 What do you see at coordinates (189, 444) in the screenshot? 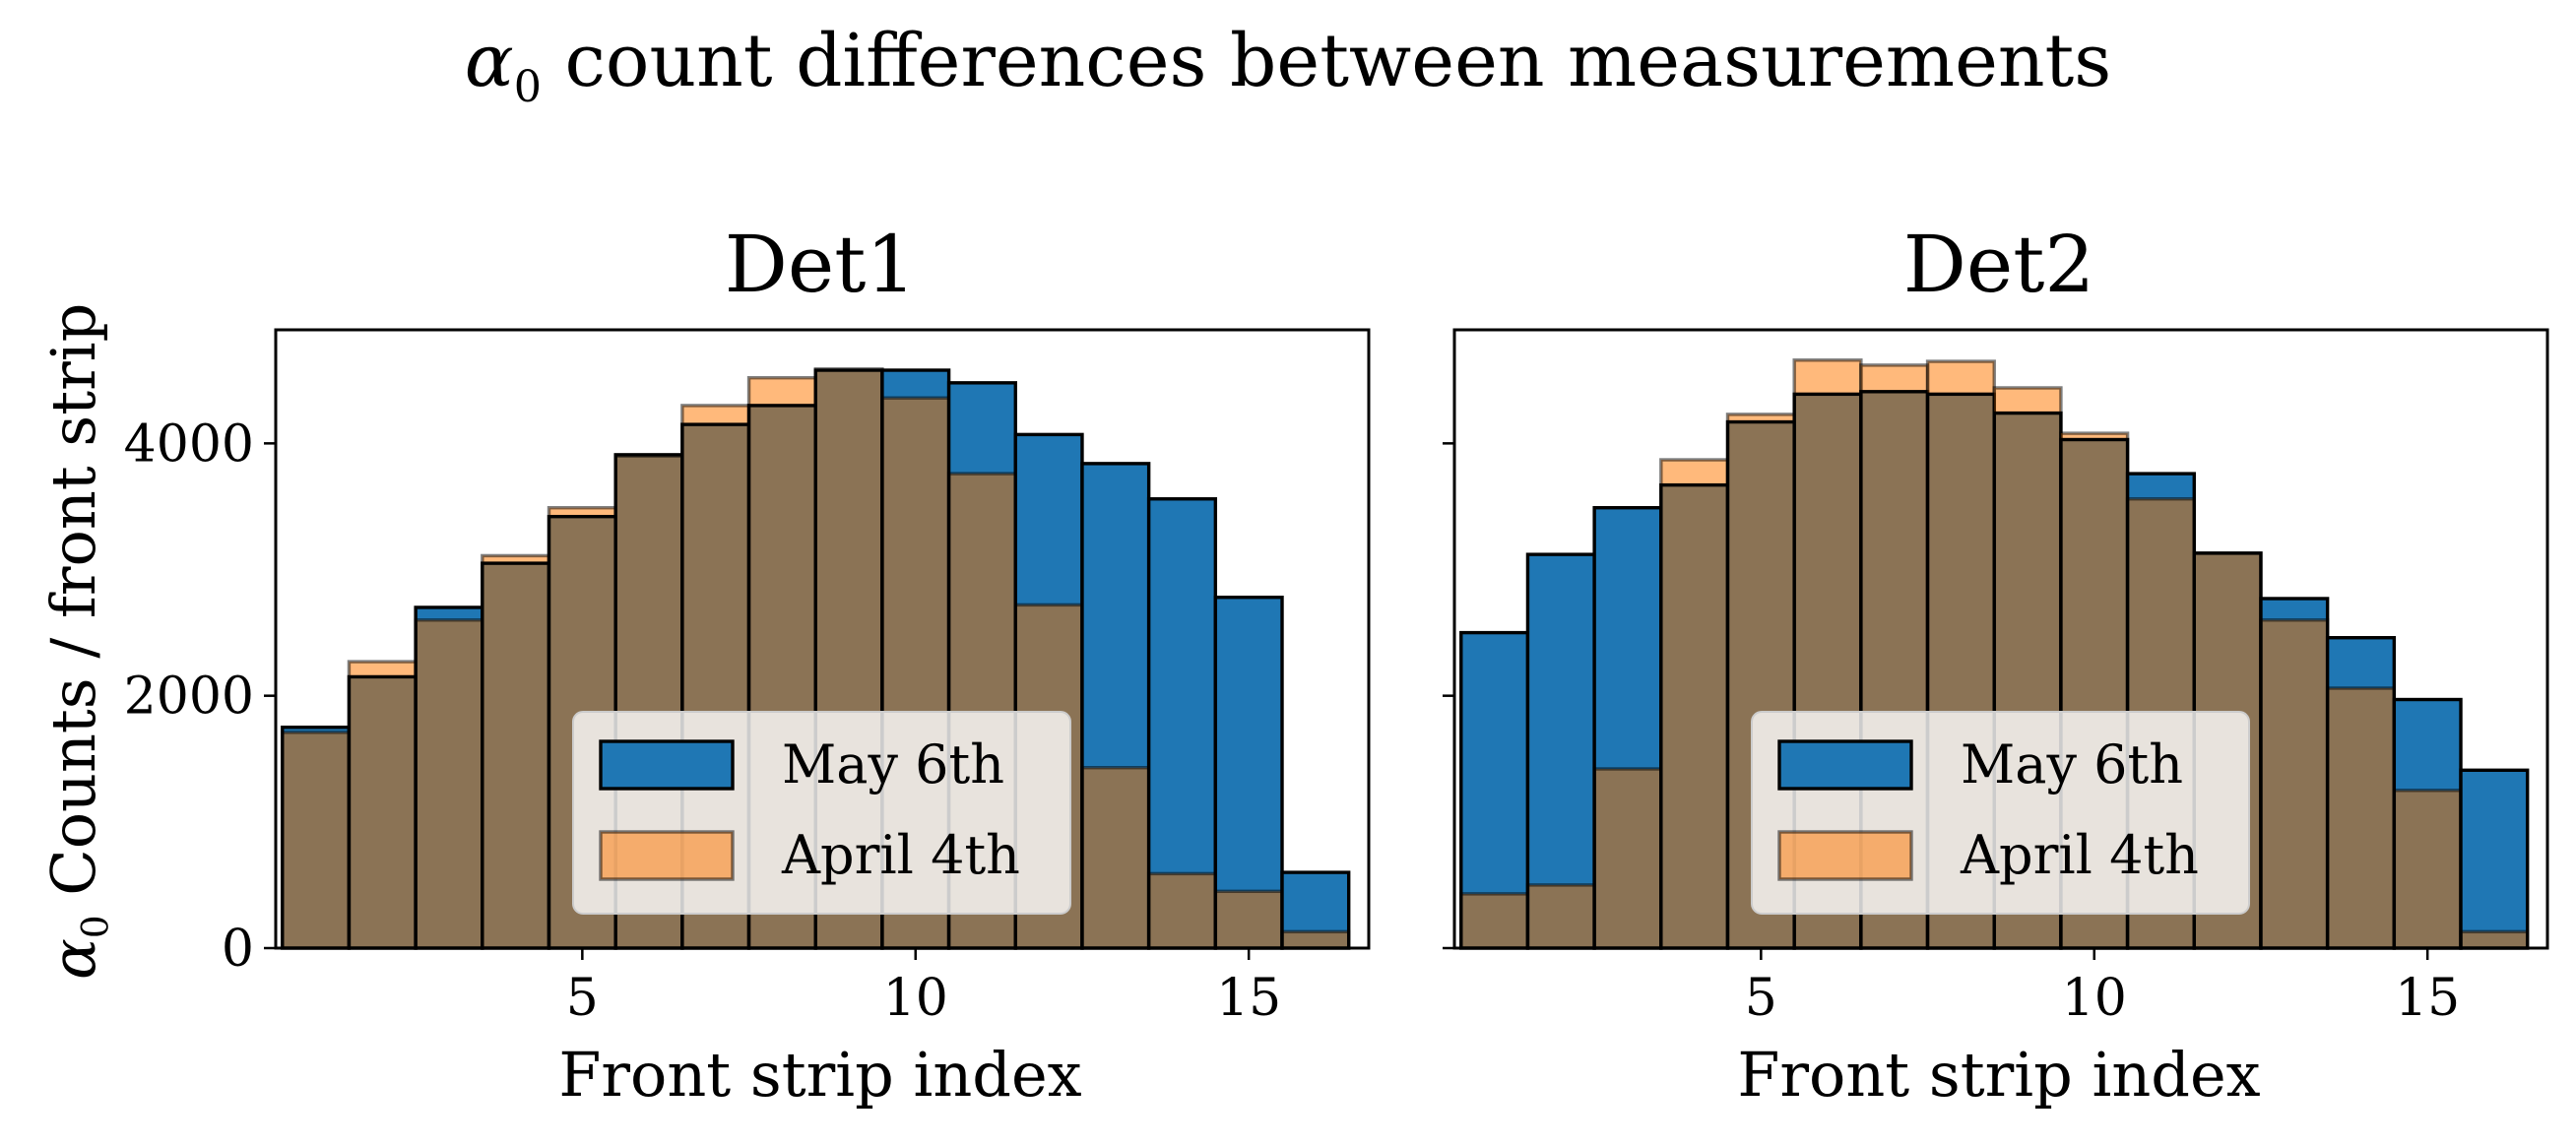
I see `det1-y-tick-label-4000: 4000` at bounding box center [189, 444].